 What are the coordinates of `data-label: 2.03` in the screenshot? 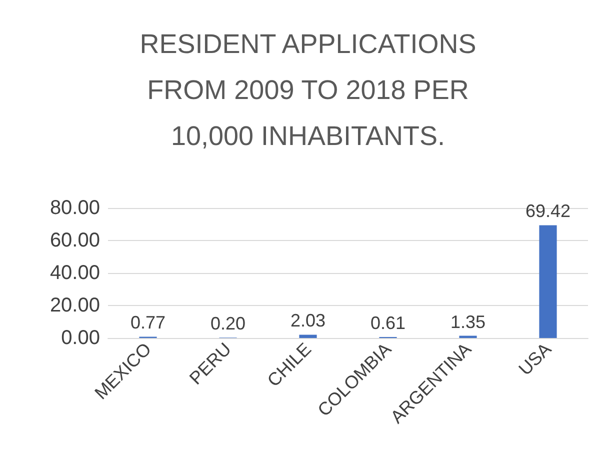 It's located at (308, 320).